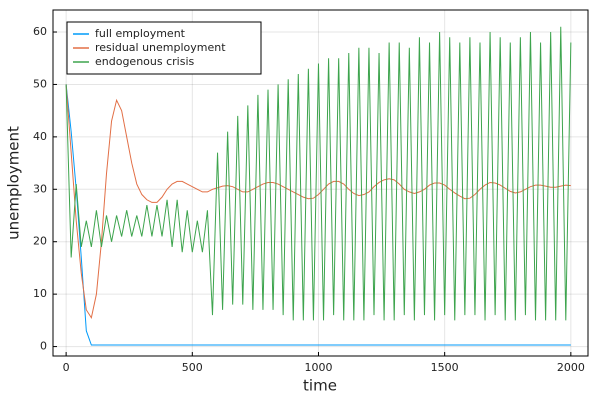  I want to click on x-tick-label: 1500, so click(445, 367).